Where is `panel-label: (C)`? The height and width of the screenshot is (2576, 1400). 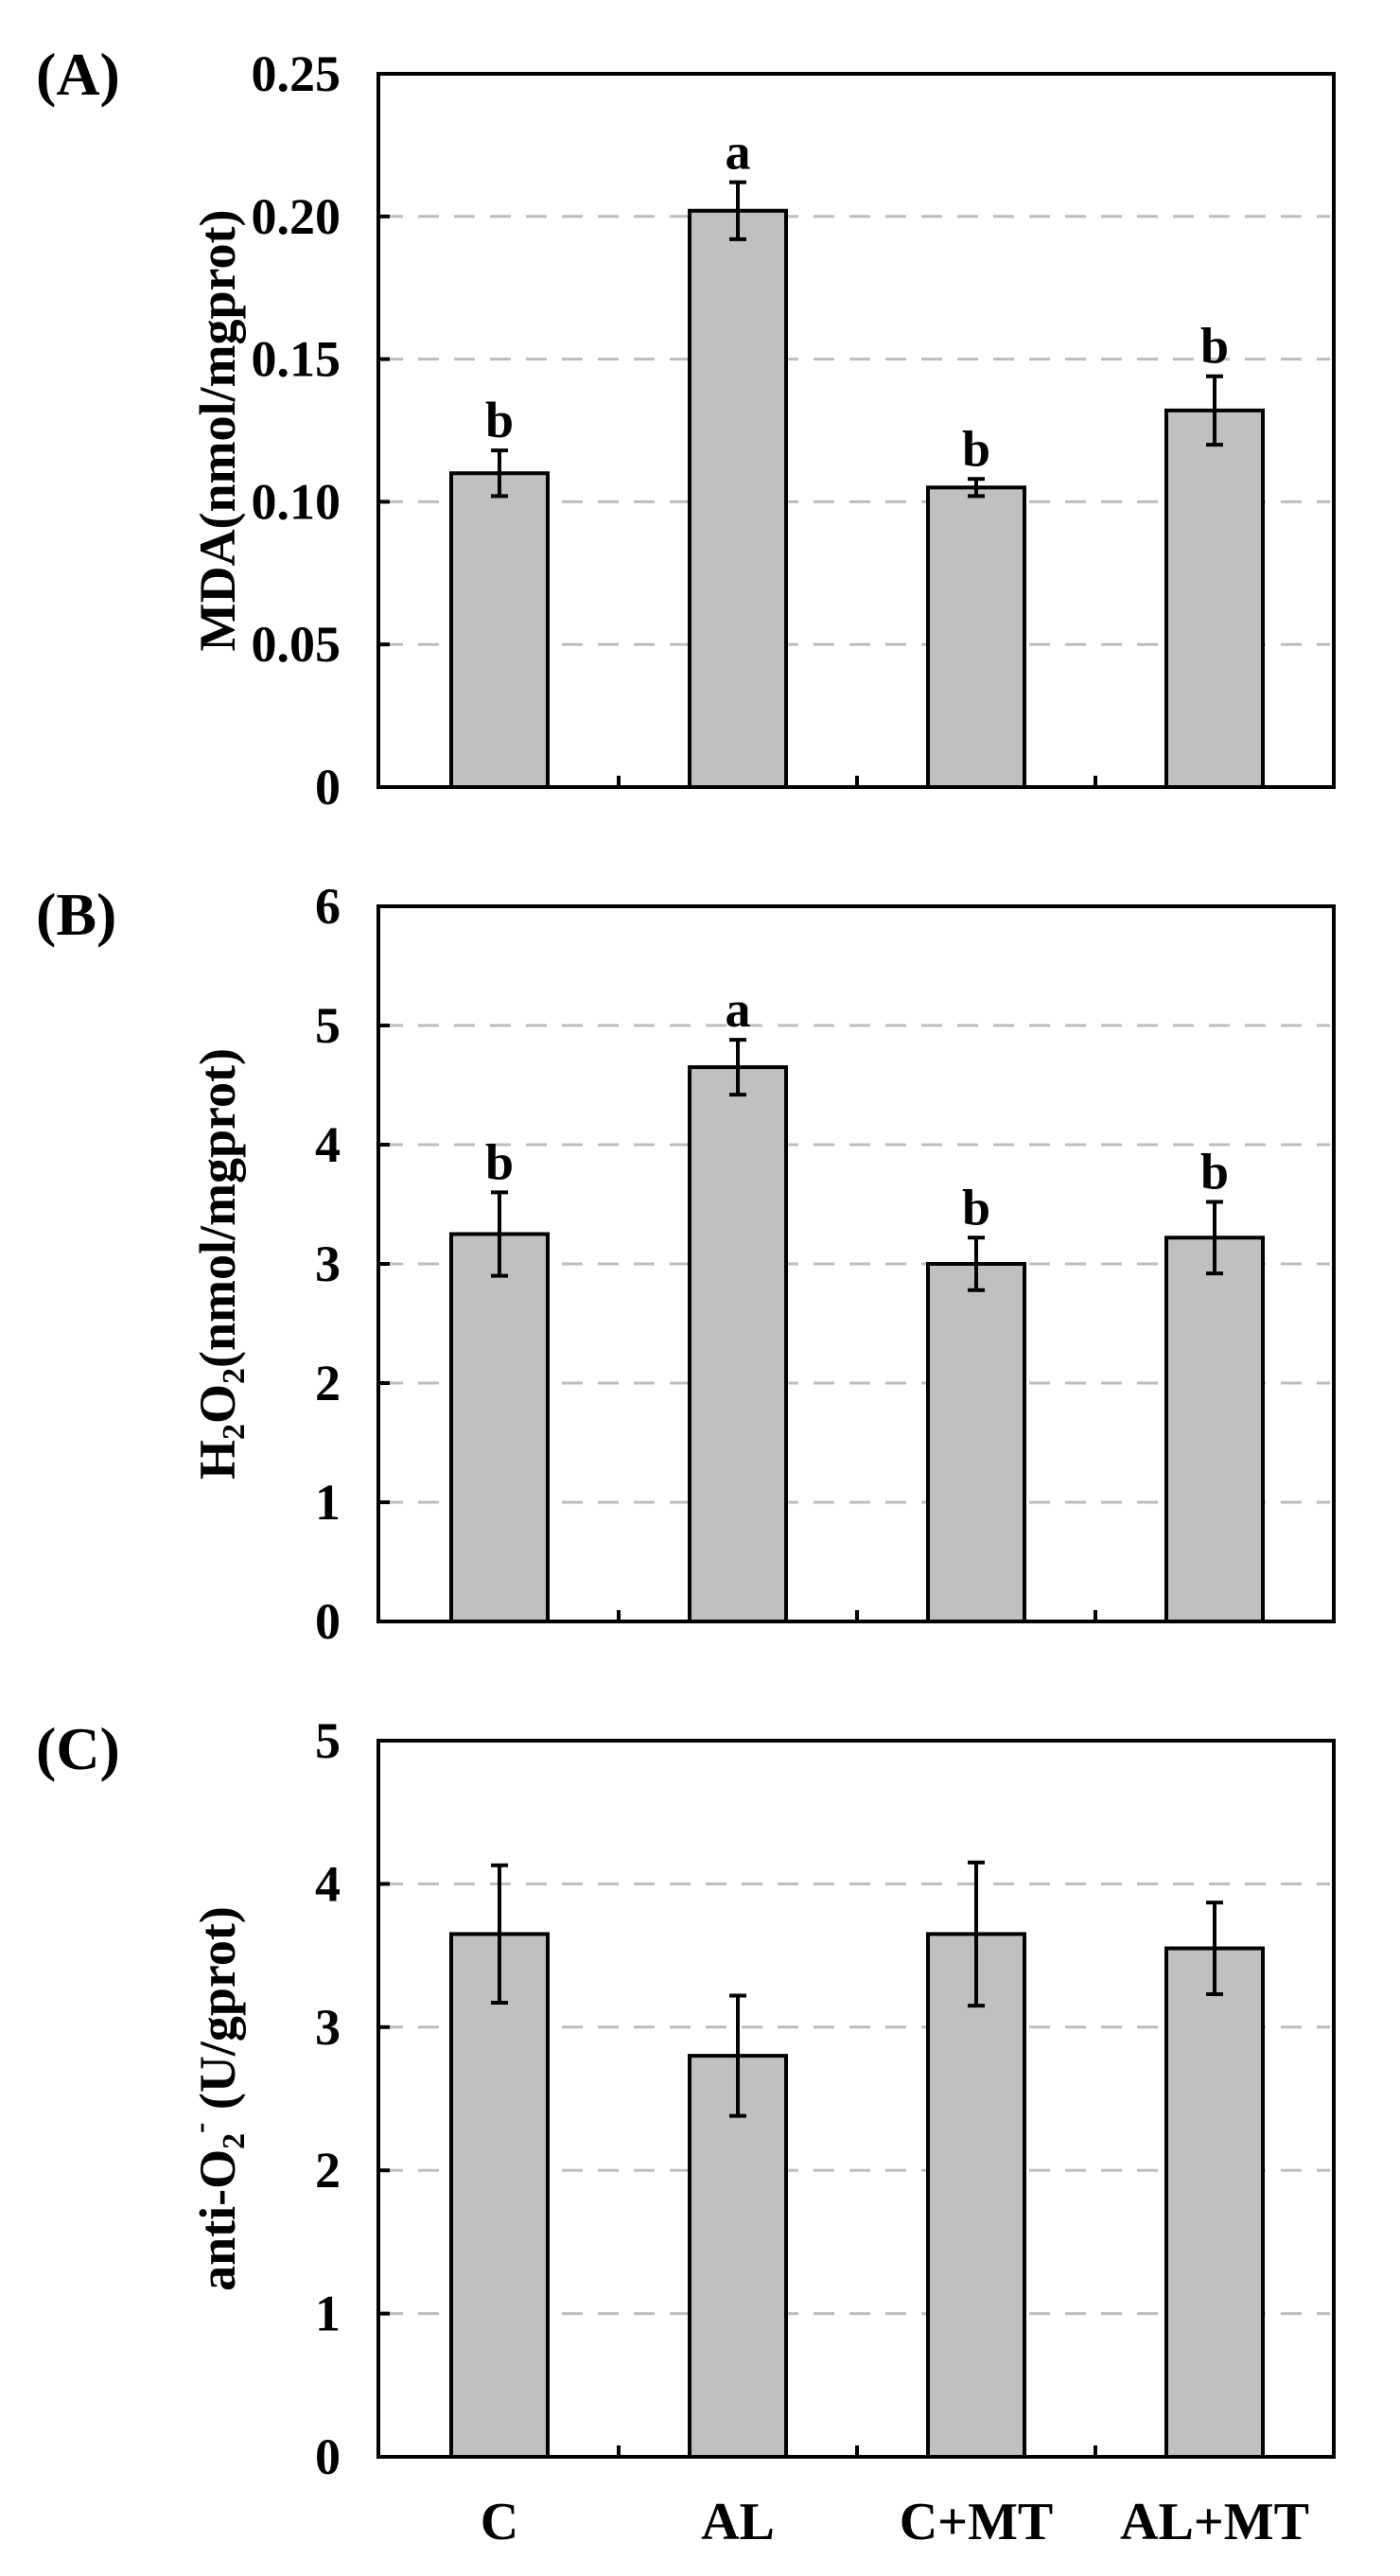
panel-label: (C) is located at coordinates (78, 1749).